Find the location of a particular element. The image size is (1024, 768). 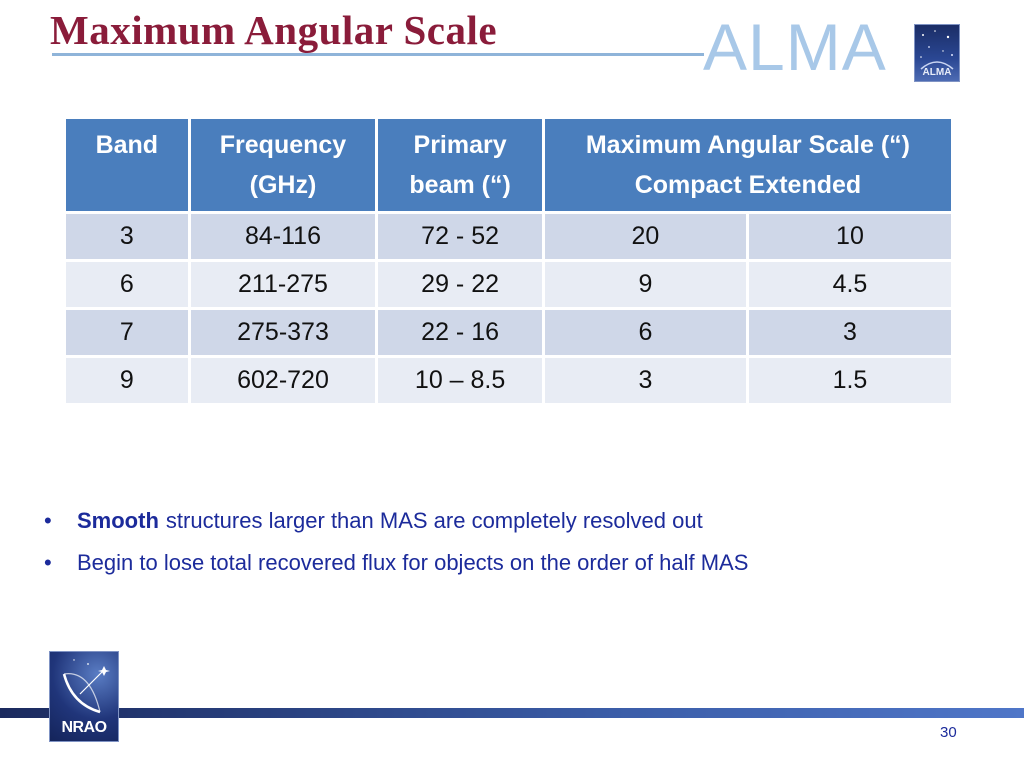

cell-compact: 20 is located at coordinates (645, 236).